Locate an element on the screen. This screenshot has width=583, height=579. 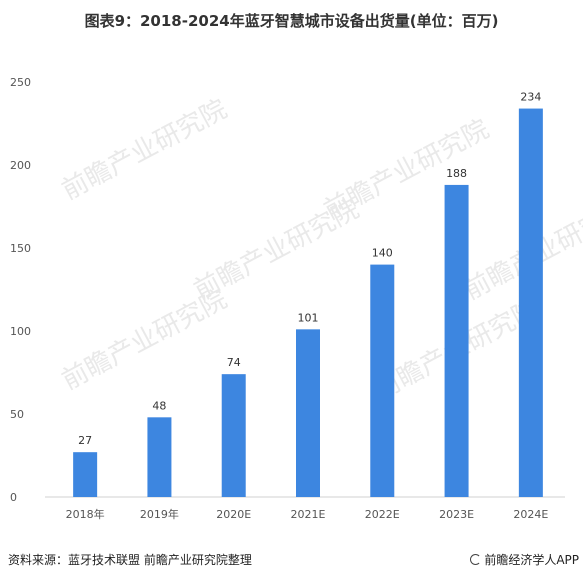
bar-value-label: 74 is located at coordinates (234, 362).